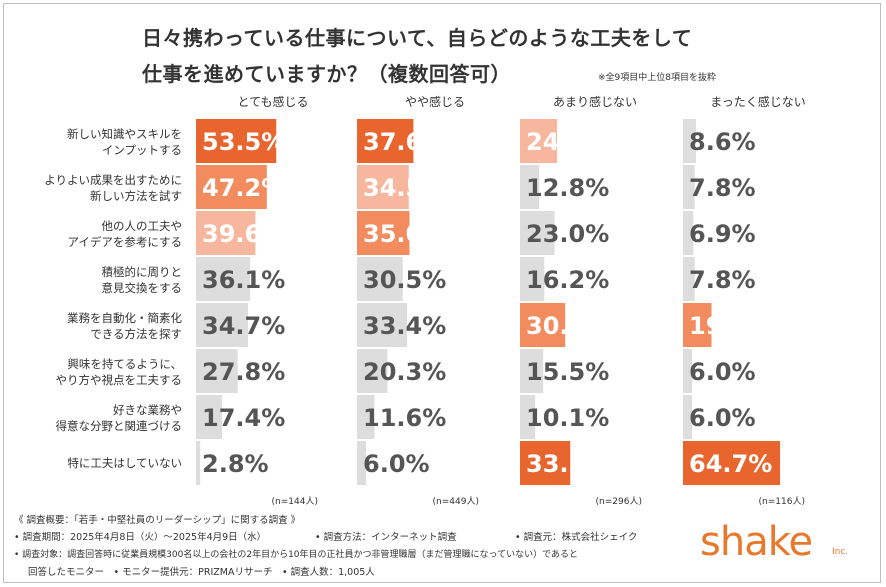  What do you see at coordinates (567, 188) in the screenshot?
I see `value-label-3-2: 12.8%` at bounding box center [567, 188].